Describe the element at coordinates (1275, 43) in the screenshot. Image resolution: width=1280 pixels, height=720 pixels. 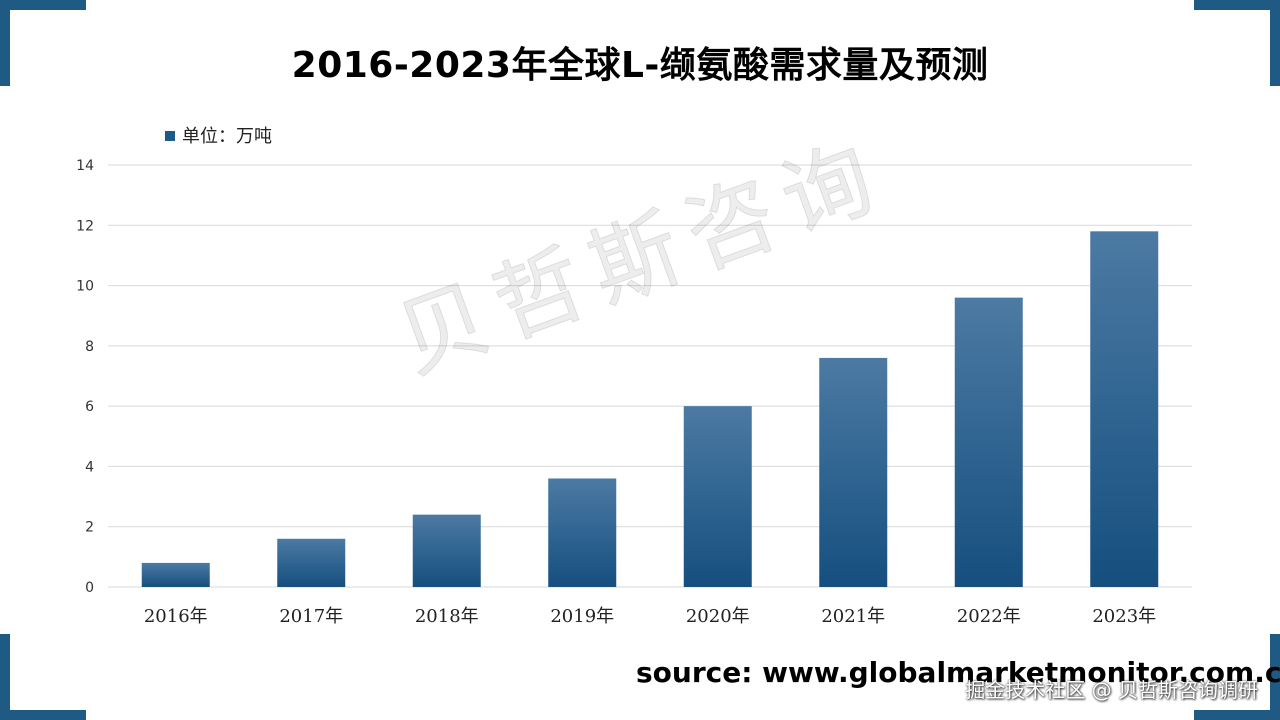
I see `corner-bar-top-right-vertical` at that location.